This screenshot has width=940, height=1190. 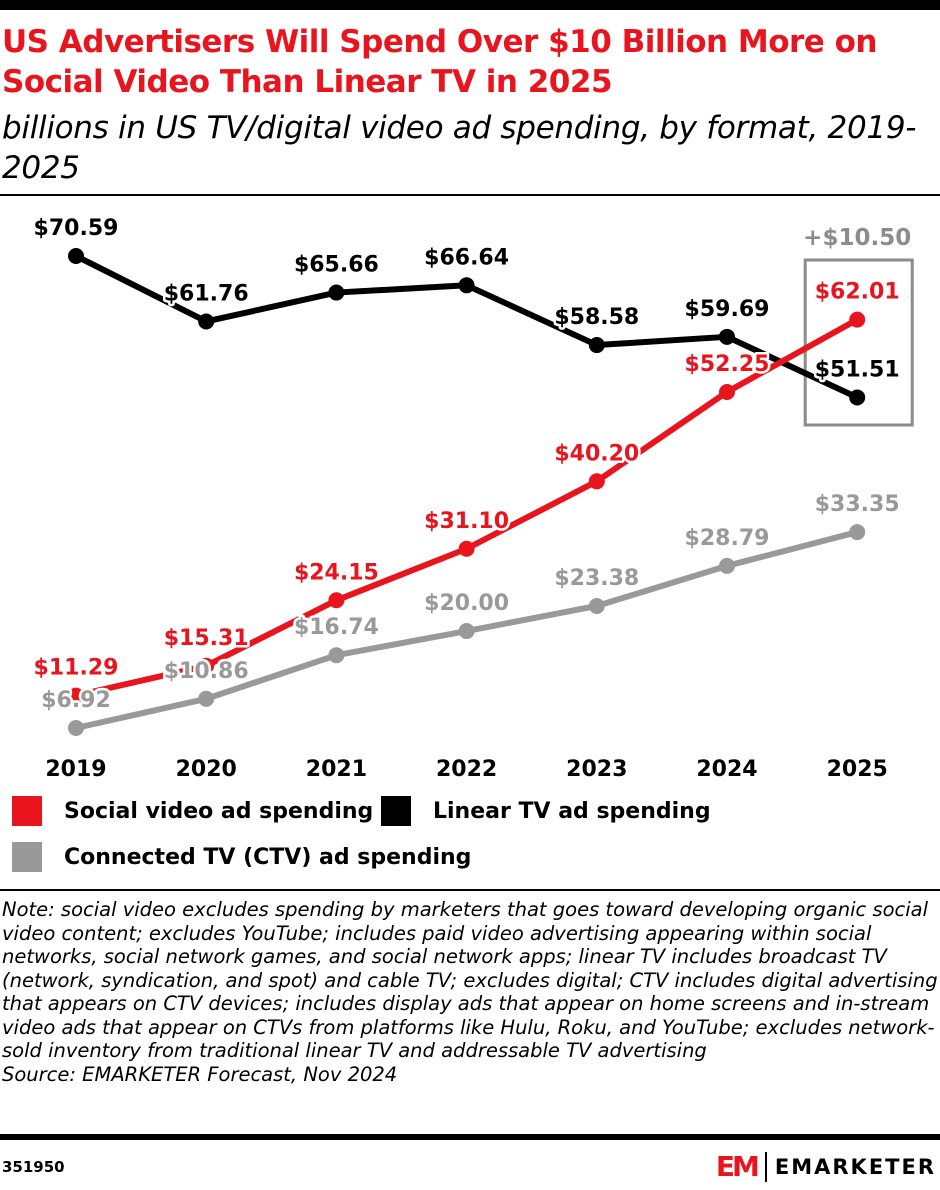 What do you see at coordinates (857, 238) in the screenshot?
I see `annotation-label: +$10.50` at bounding box center [857, 238].